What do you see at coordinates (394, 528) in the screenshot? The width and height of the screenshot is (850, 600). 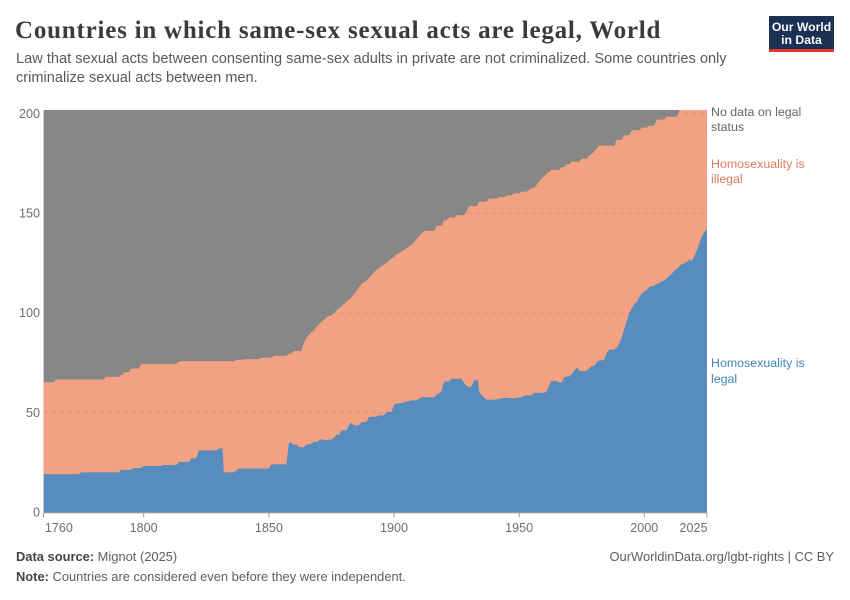 I see `svg-text: 1900` at bounding box center [394, 528].